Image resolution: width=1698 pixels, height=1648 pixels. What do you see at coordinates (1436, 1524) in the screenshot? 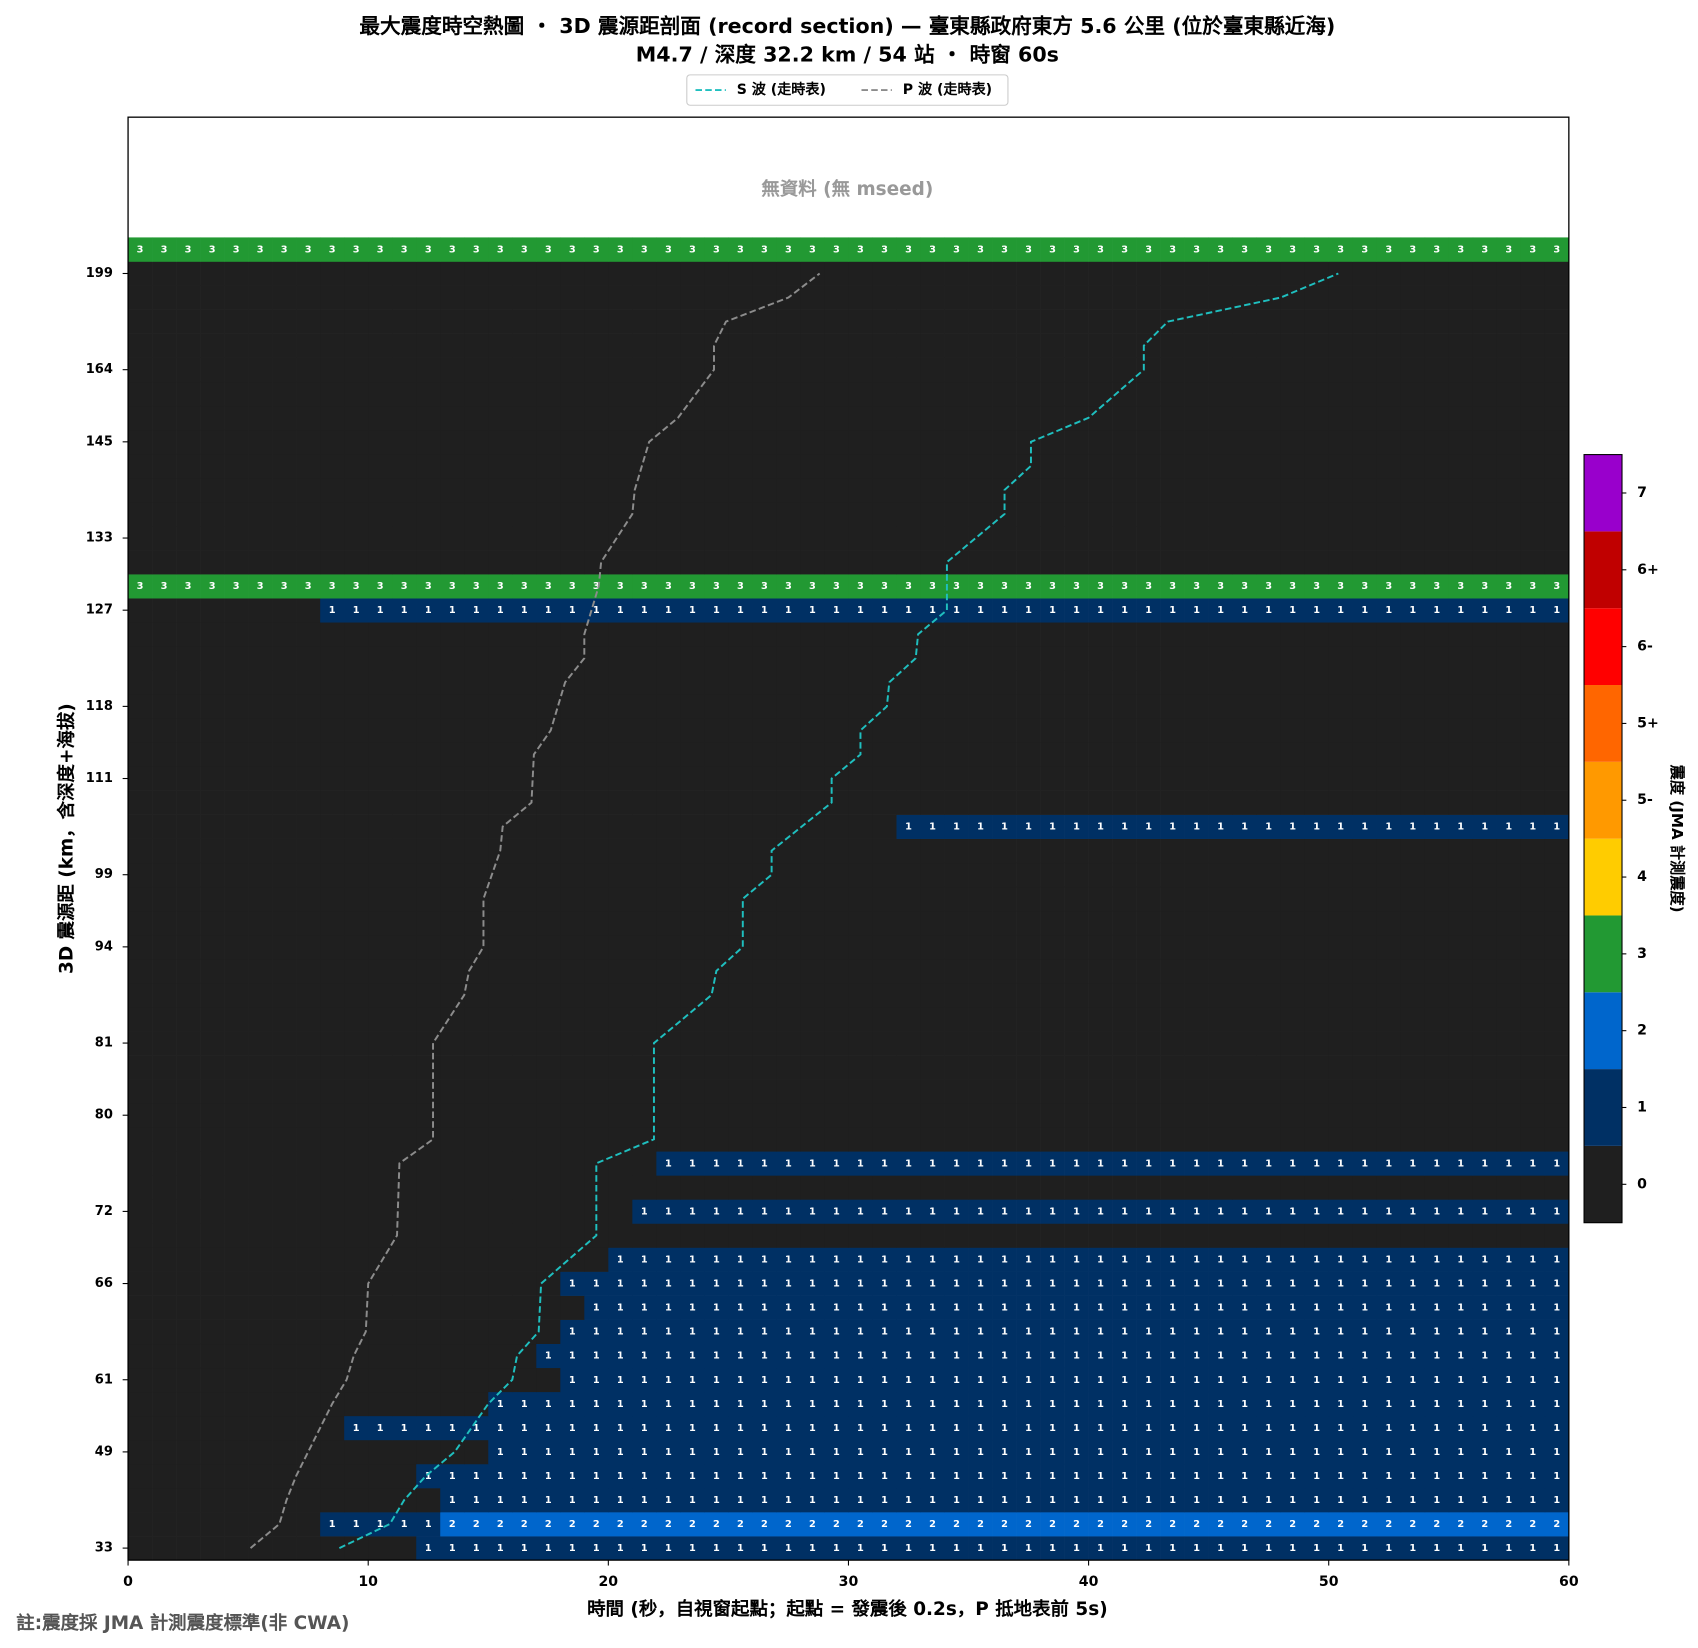
I see `cell-label: 2` at bounding box center [1436, 1524].